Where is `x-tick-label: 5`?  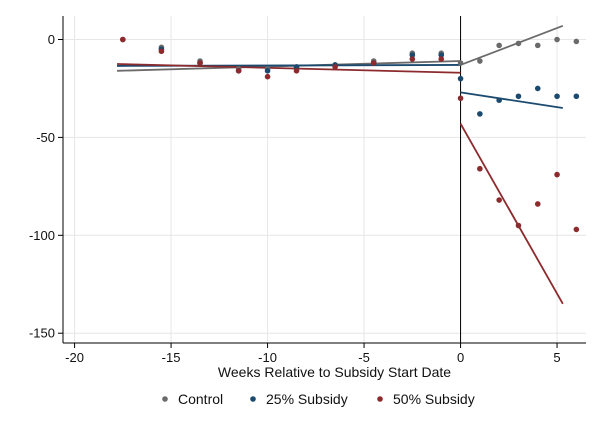 x-tick-label: 5 is located at coordinates (556, 357).